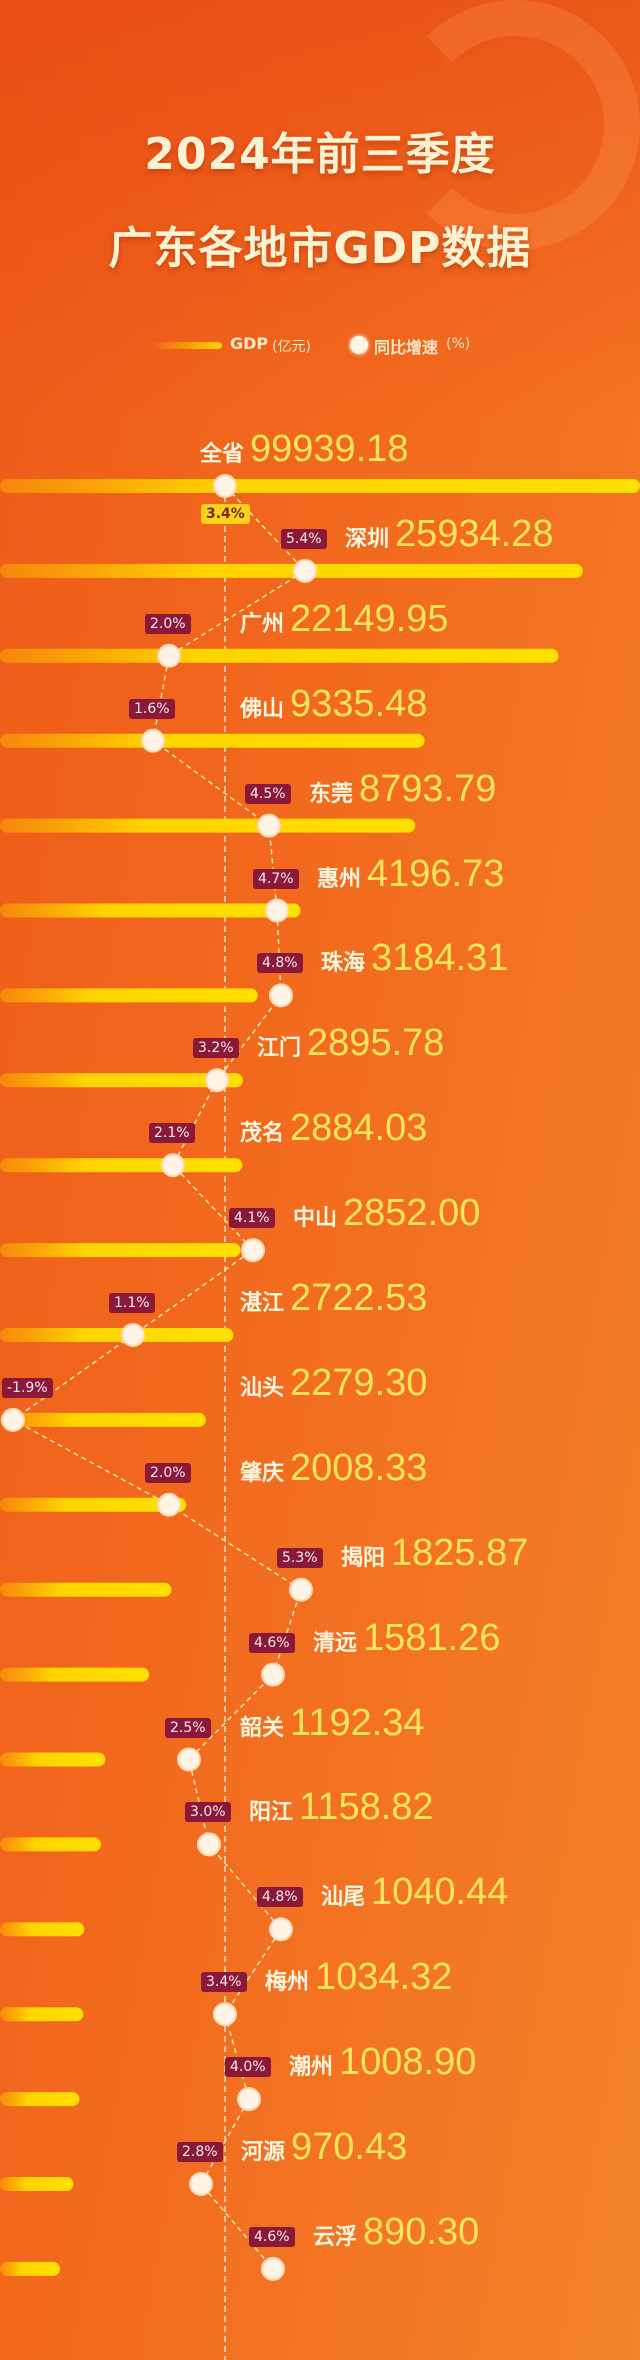 This screenshot has height=2360, width=640. What do you see at coordinates (406, 347) in the screenshot?
I see `legend-growth-label: 同比增速` at bounding box center [406, 347].